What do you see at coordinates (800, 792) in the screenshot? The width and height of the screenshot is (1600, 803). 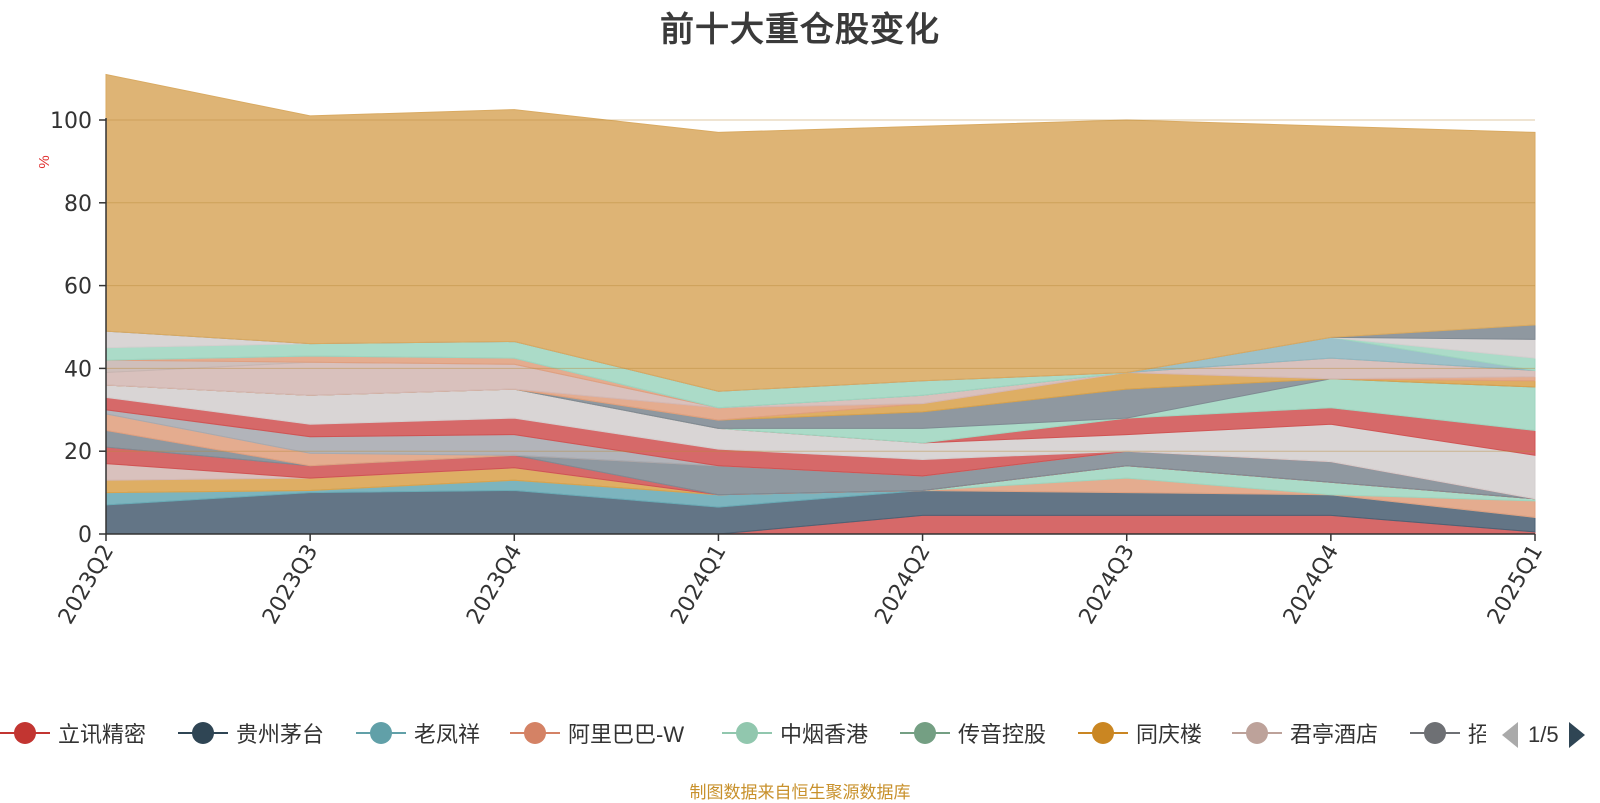 I see `source-note: 制图数据来自恒生聚源数据库` at bounding box center [800, 792].